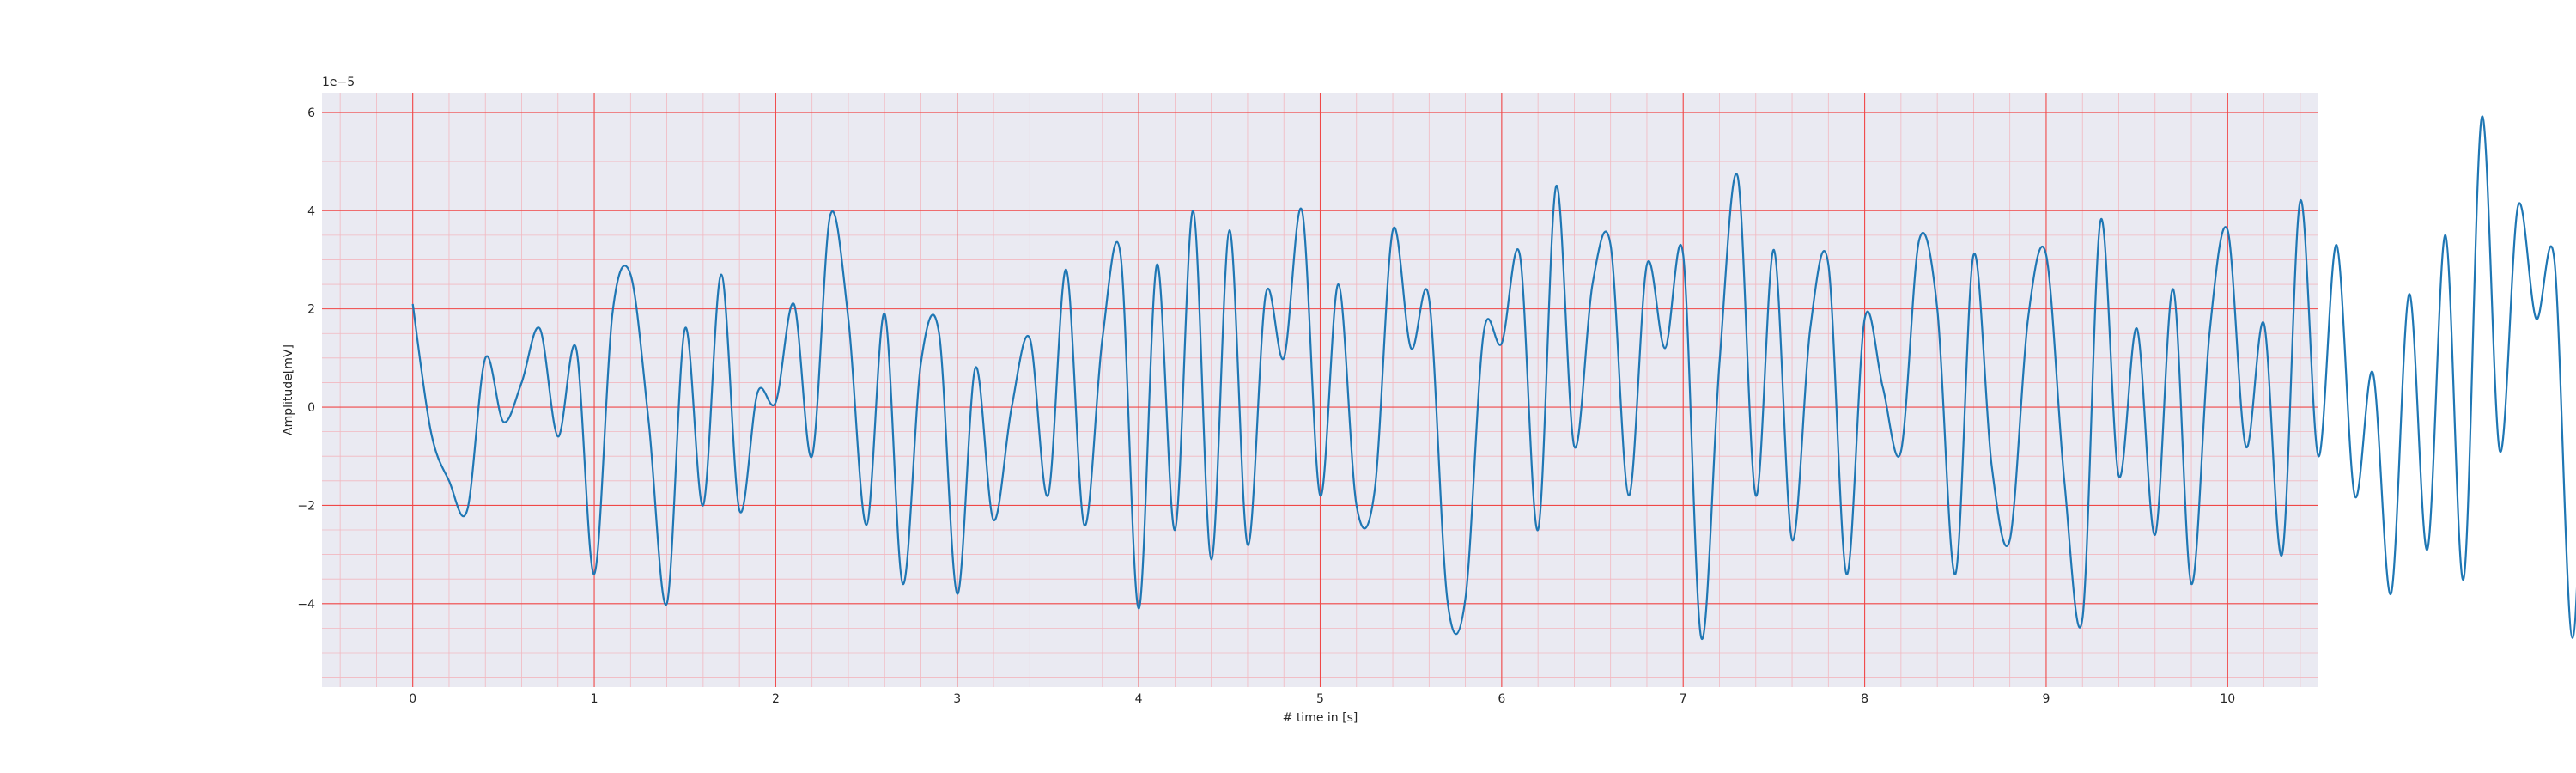  What do you see at coordinates (1139, 699) in the screenshot?
I see `x-tick-label: 4` at bounding box center [1139, 699].